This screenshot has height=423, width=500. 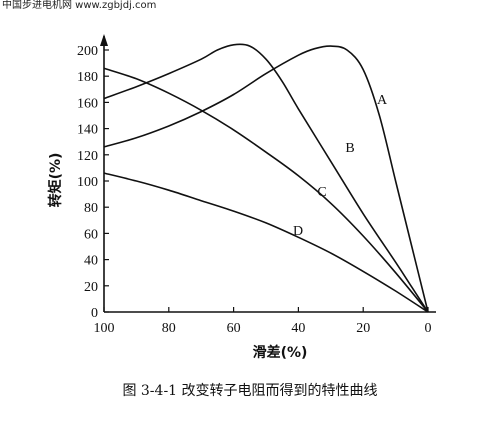 I want to click on y-tick-label: 80, so click(x=91, y=208).